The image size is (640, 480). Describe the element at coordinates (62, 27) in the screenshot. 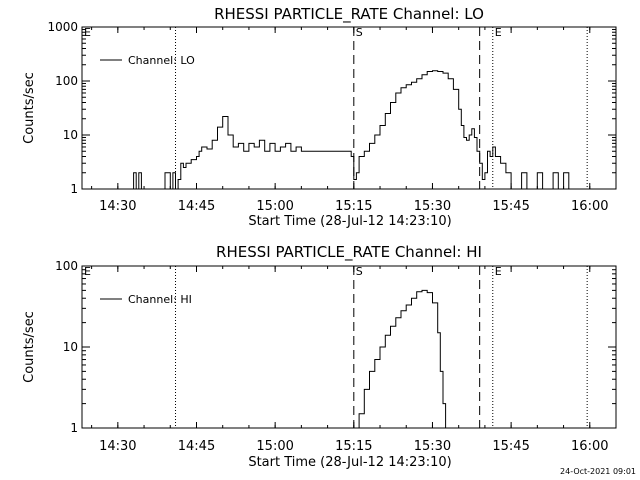

I see `y-tick-label: 1000` at that location.